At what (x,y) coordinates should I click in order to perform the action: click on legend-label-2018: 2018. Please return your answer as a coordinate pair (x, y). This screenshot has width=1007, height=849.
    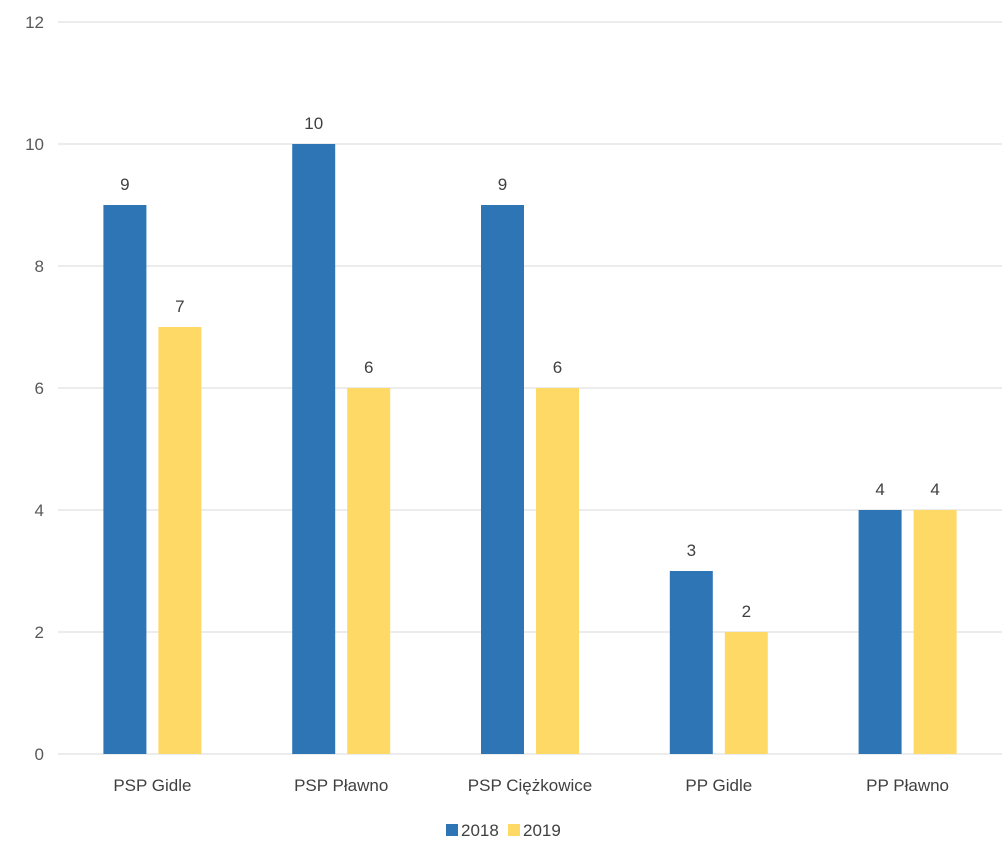
    Looking at the image, I should click on (480, 830).